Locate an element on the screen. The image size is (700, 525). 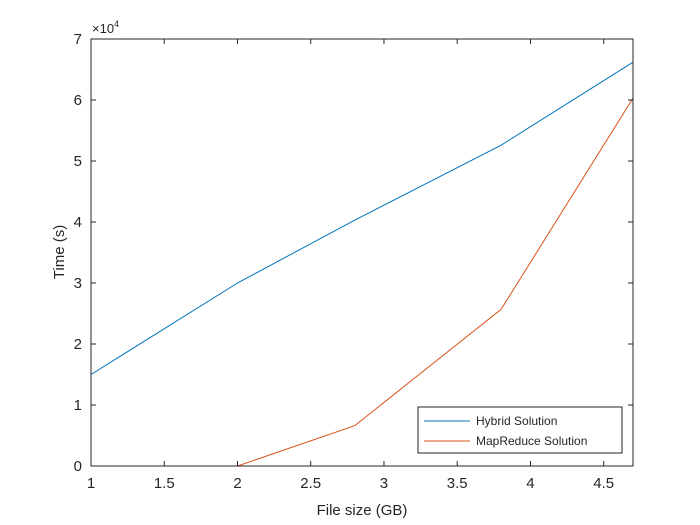
x-tick-label: 1 is located at coordinates (91, 483).